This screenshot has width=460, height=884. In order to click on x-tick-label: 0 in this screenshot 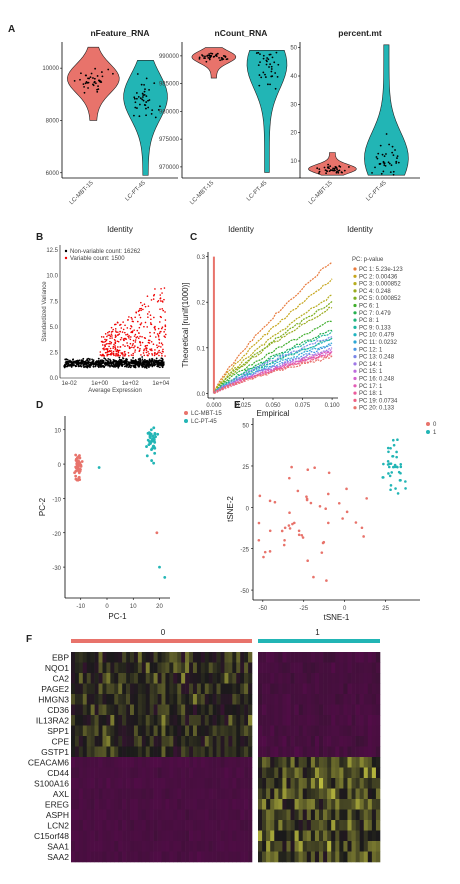, I will do `click(345, 609)`.